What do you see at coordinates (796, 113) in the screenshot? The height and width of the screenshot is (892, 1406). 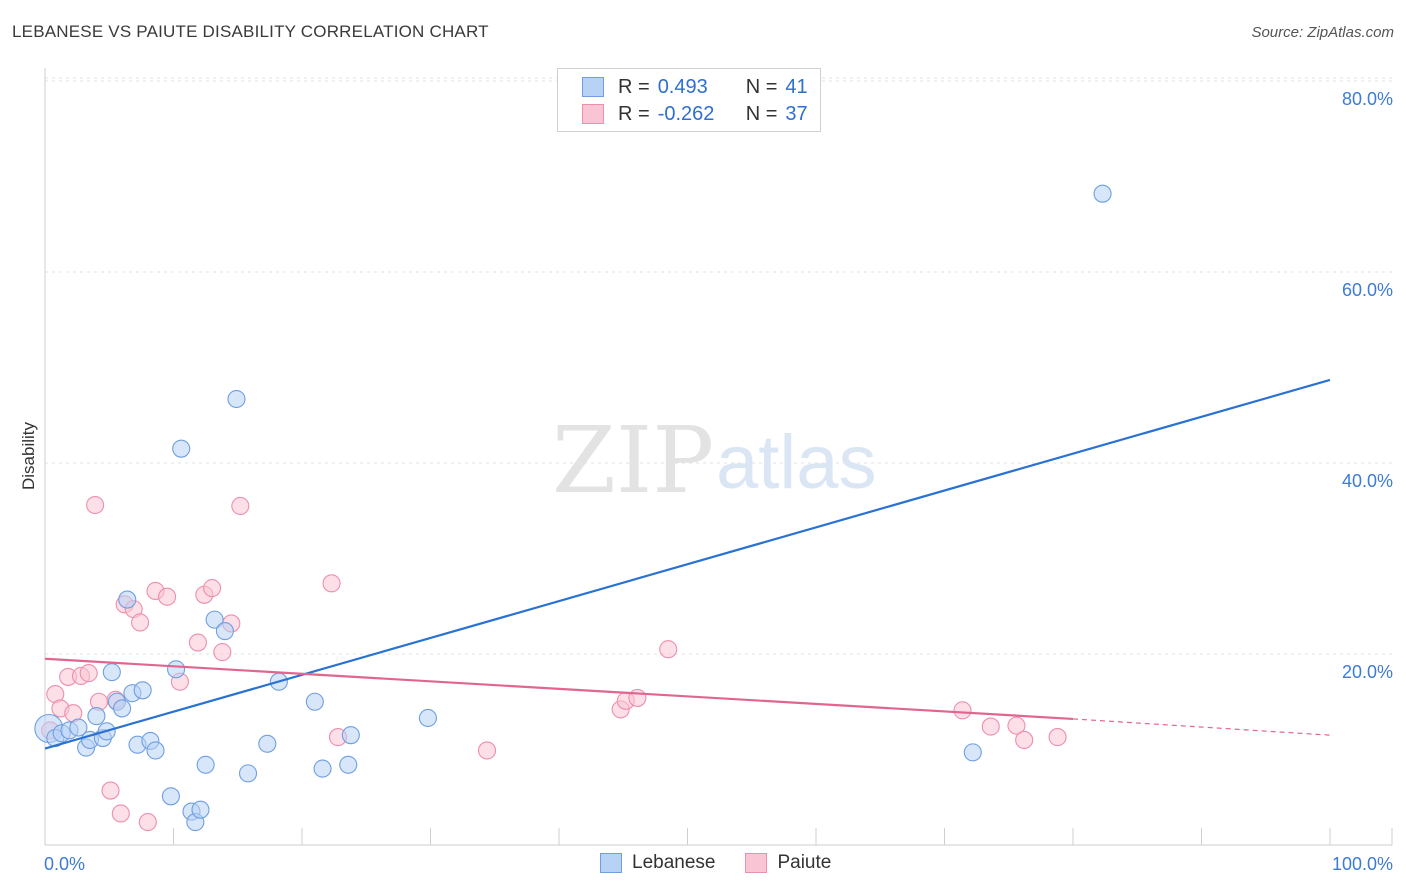 I see `legend-n-value: 37` at bounding box center [796, 113].